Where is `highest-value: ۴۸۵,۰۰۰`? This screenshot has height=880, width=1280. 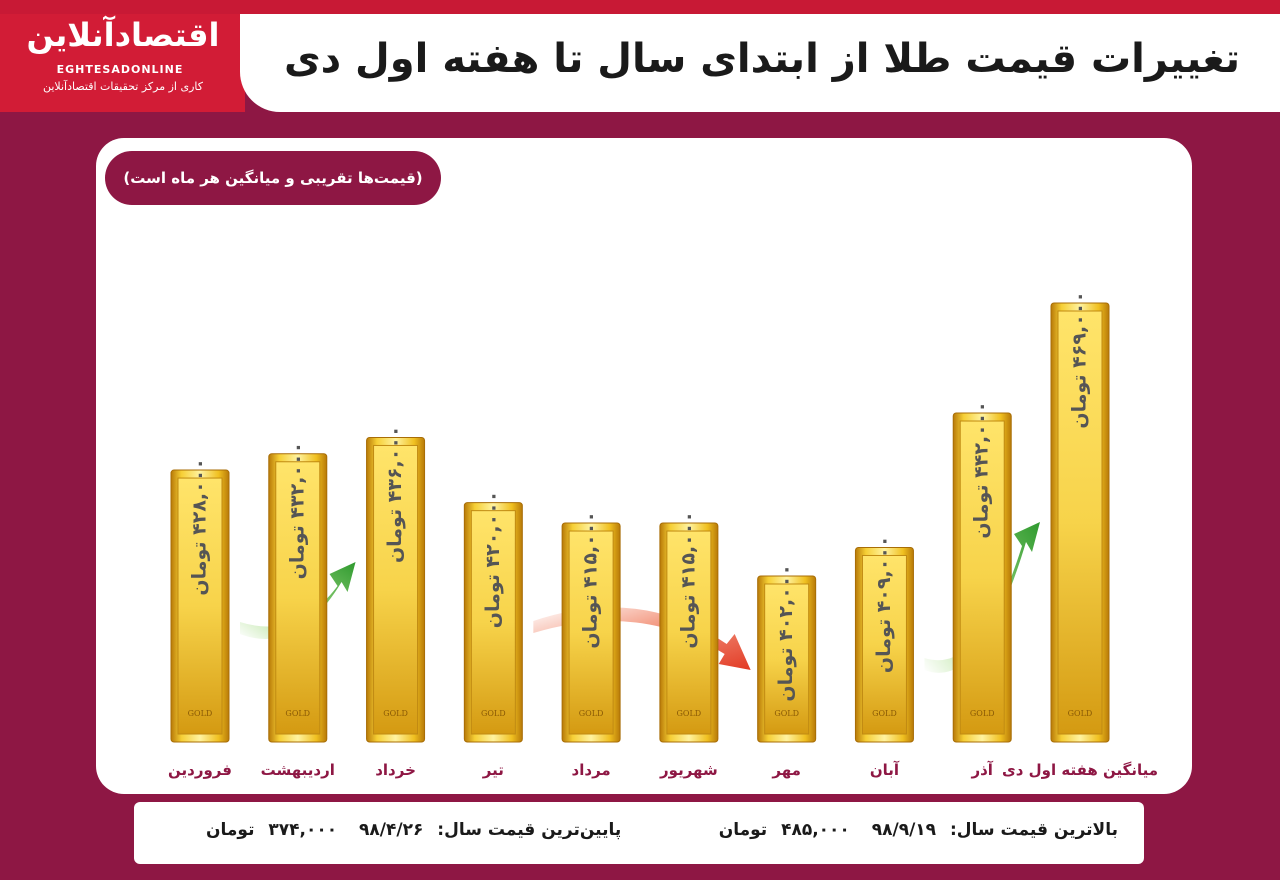 highest-value: ۴۸۵,۰۰۰ is located at coordinates (815, 830).